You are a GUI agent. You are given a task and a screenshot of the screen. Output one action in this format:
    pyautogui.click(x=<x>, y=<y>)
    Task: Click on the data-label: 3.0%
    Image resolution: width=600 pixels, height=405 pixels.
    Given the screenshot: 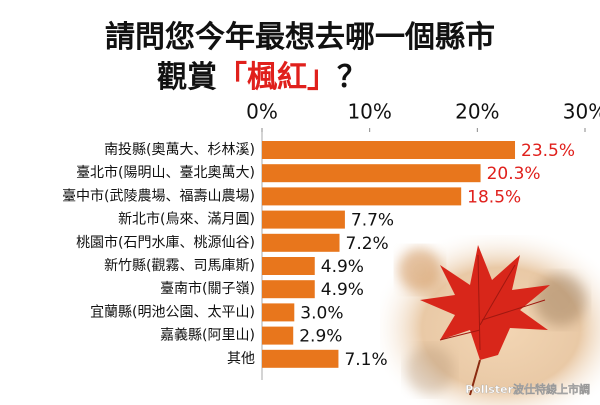 What is the action you would take?
    pyautogui.click(x=321, y=313)
    